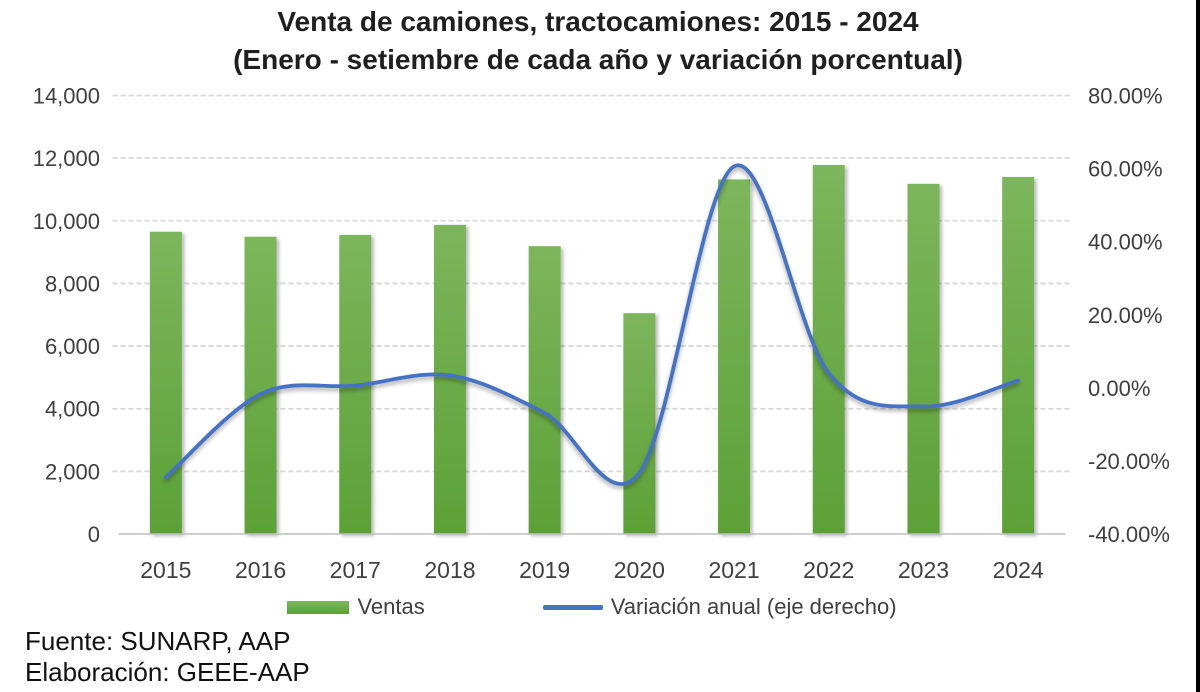 This screenshot has height=692, width=1200. I want to click on x-tick-label: 2021, so click(733, 570).